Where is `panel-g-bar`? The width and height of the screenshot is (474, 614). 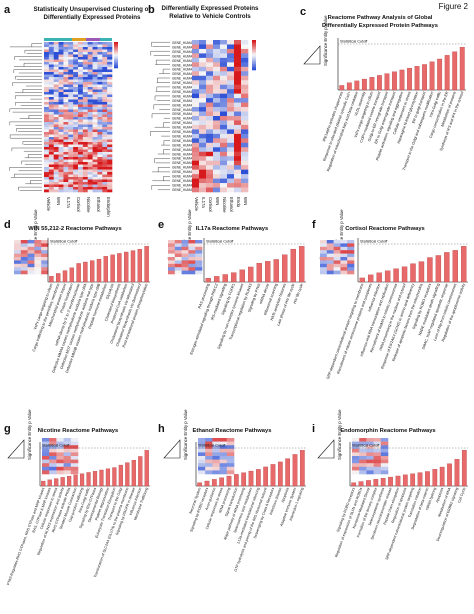 panel-g-bar is located at coordinates (62, 482).